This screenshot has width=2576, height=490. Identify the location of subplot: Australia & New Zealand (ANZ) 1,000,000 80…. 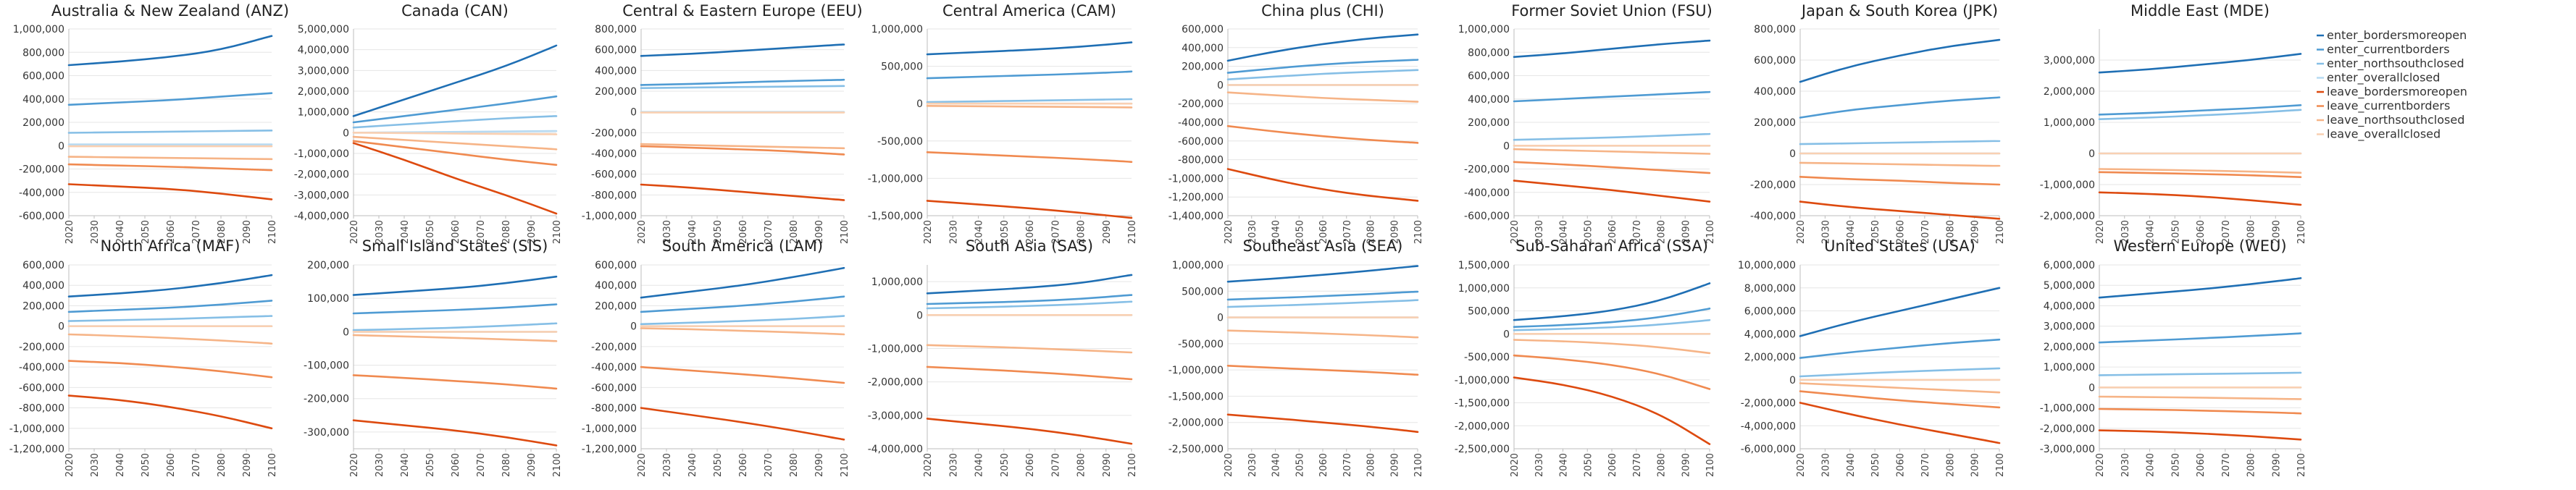
(151, 123).